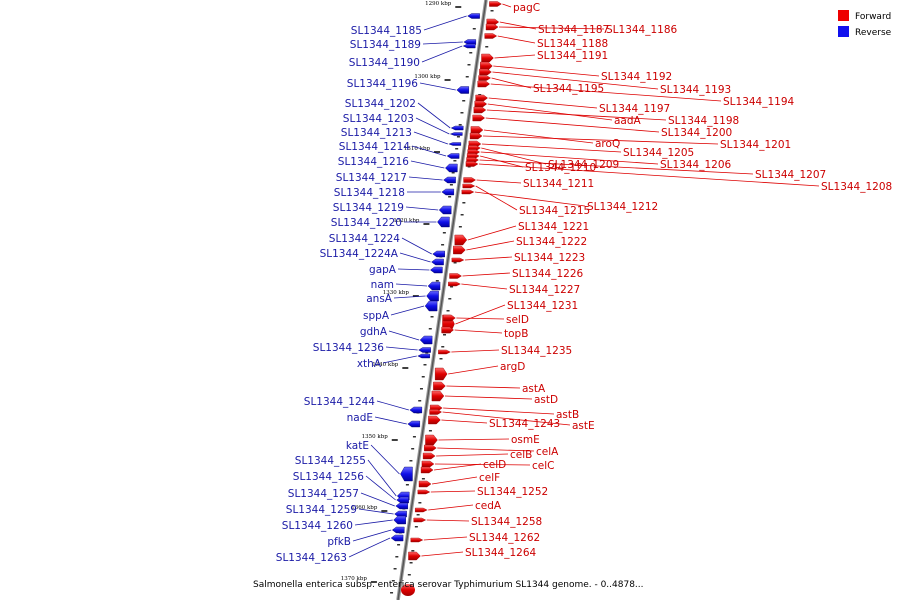 This screenshot has width=900, height=600. Describe the element at coordinates (658, 153) in the screenshot. I see `forward-gene-label-sl1344-1205: SL1344_1205` at that location.